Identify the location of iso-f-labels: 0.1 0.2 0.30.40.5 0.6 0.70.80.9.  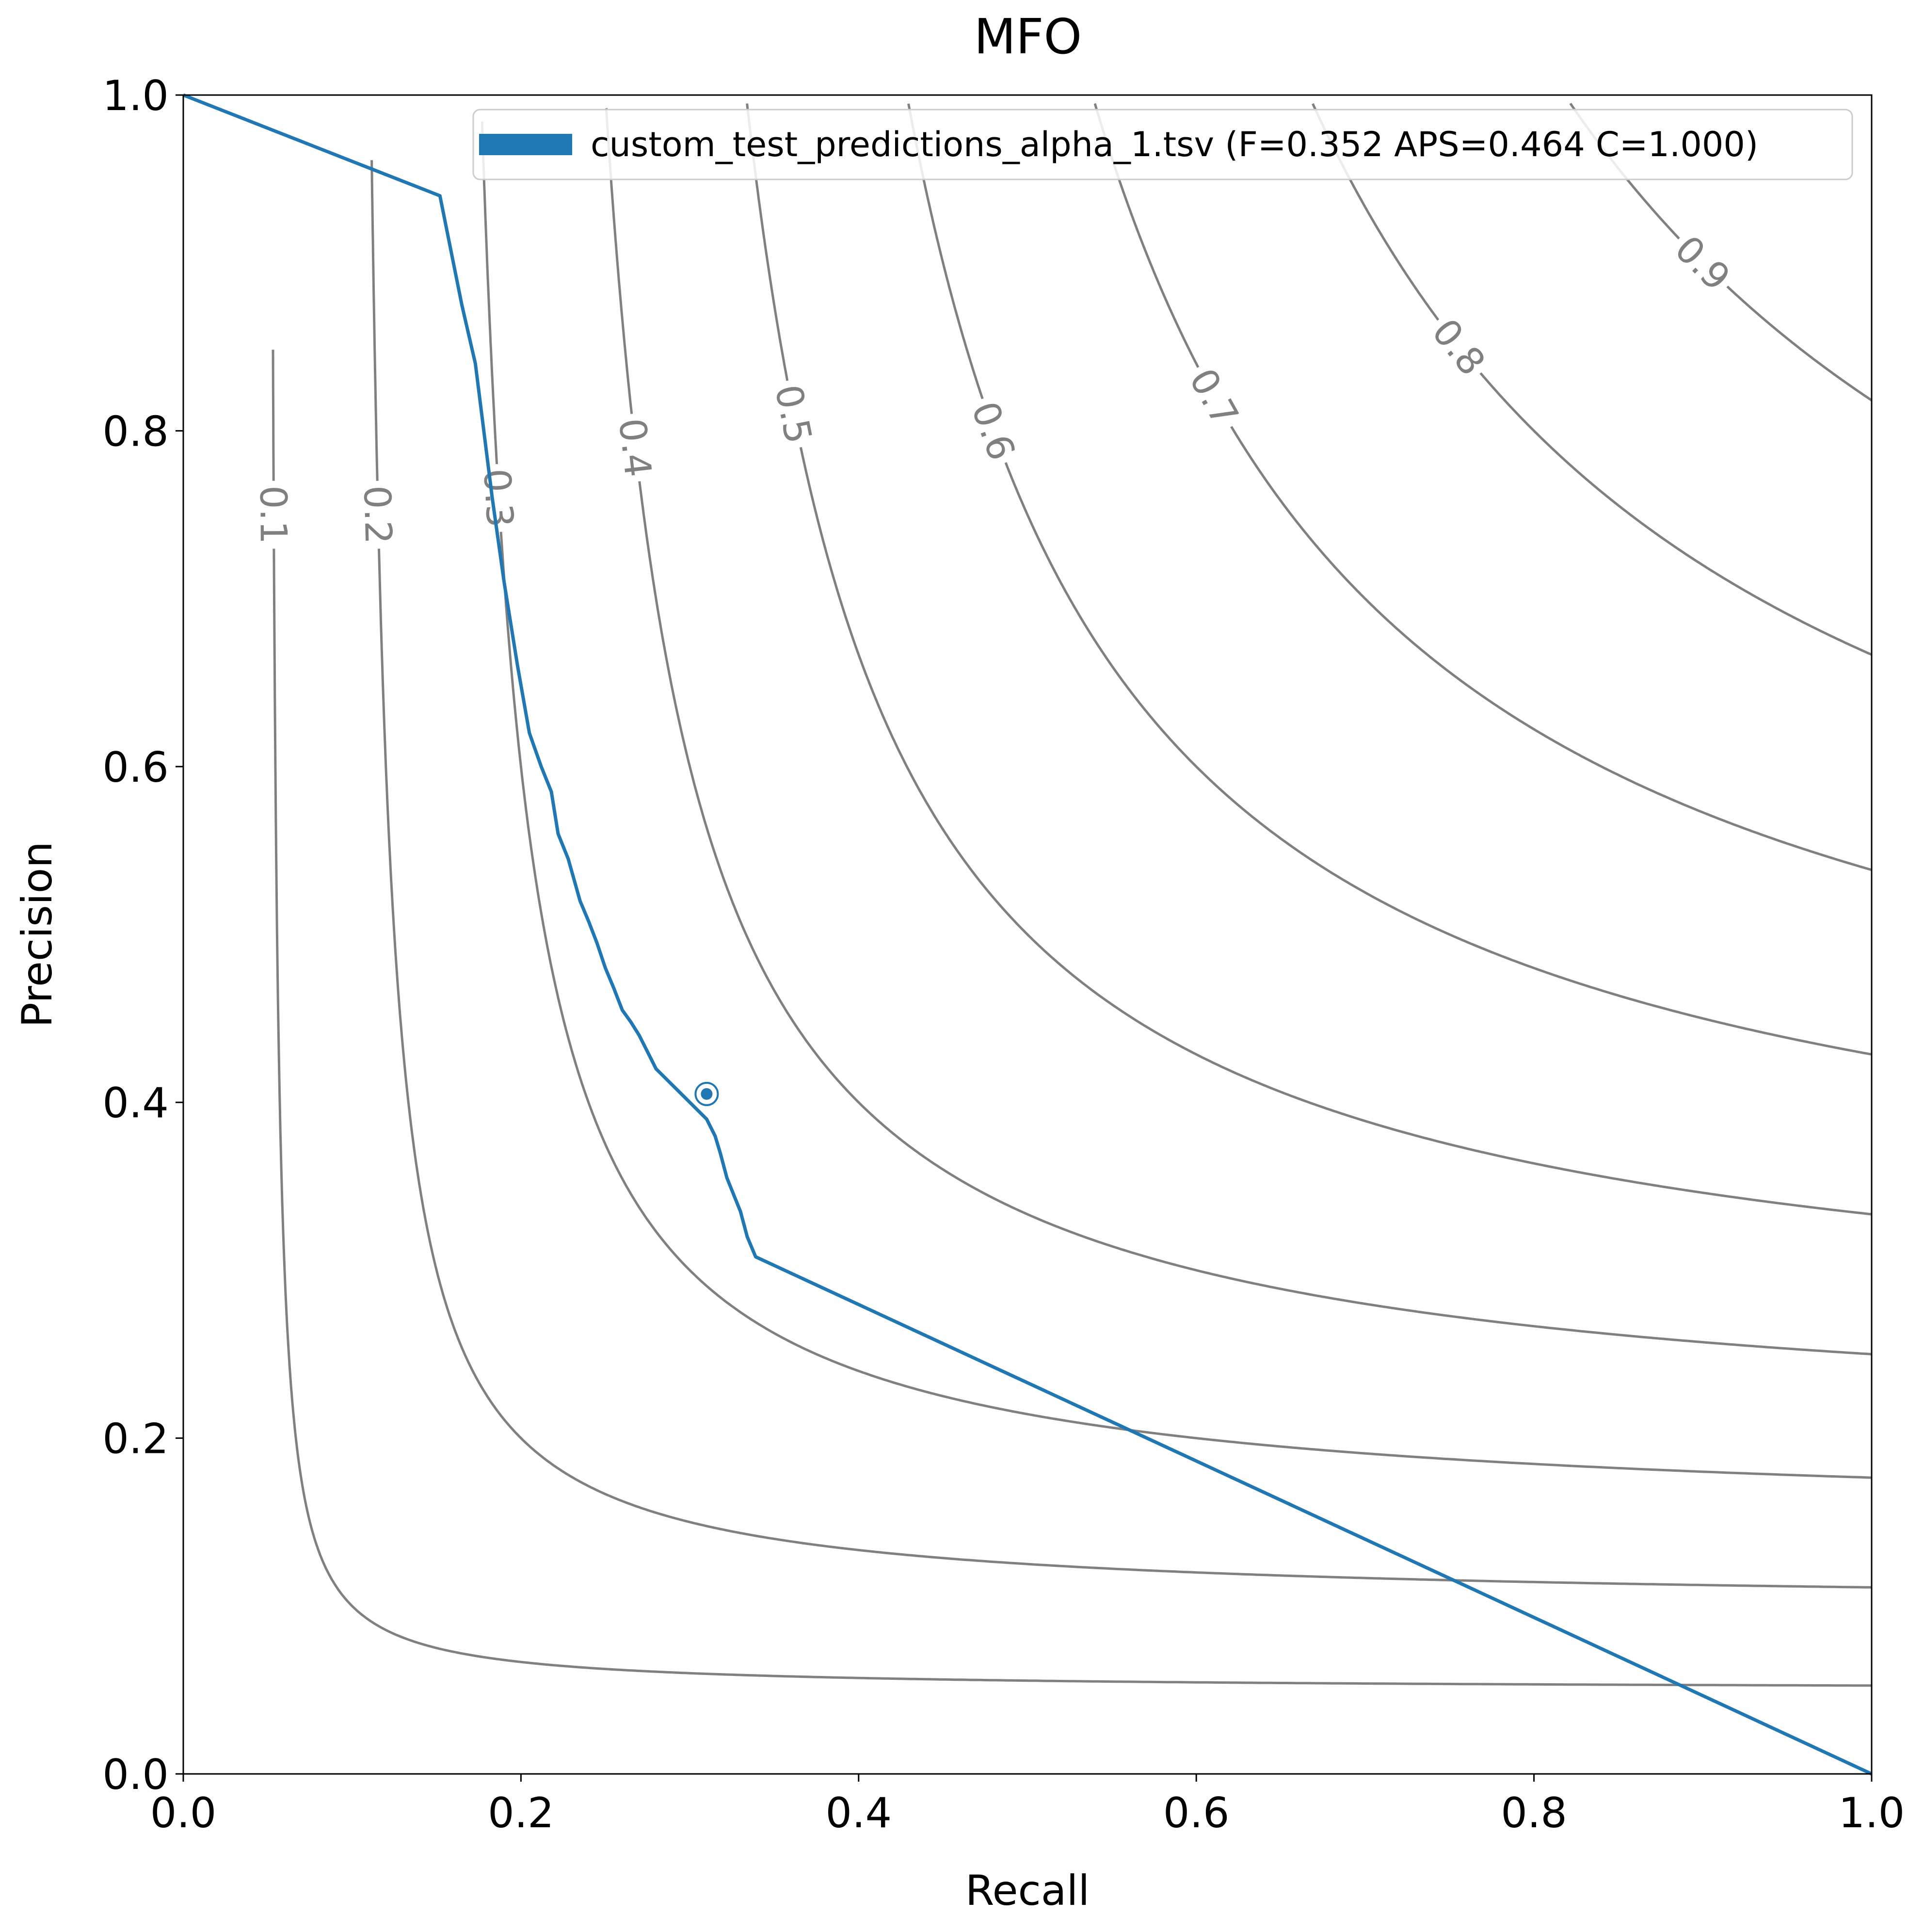
(997, 386).